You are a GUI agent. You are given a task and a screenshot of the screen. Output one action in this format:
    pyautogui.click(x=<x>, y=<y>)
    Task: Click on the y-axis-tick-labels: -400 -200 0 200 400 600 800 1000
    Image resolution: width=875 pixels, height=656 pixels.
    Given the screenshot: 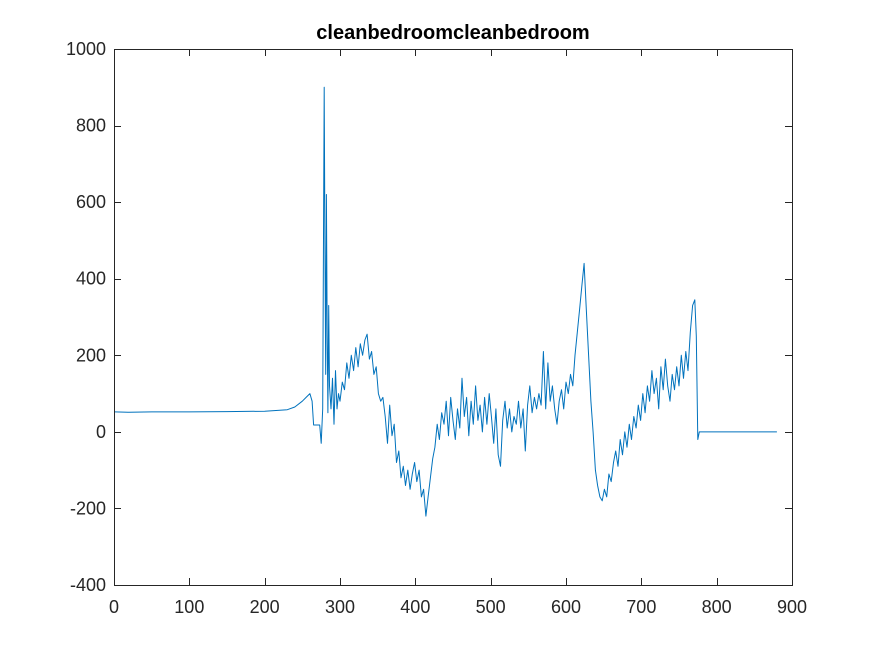 What is the action you would take?
    pyautogui.click(x=86, y=317)
    